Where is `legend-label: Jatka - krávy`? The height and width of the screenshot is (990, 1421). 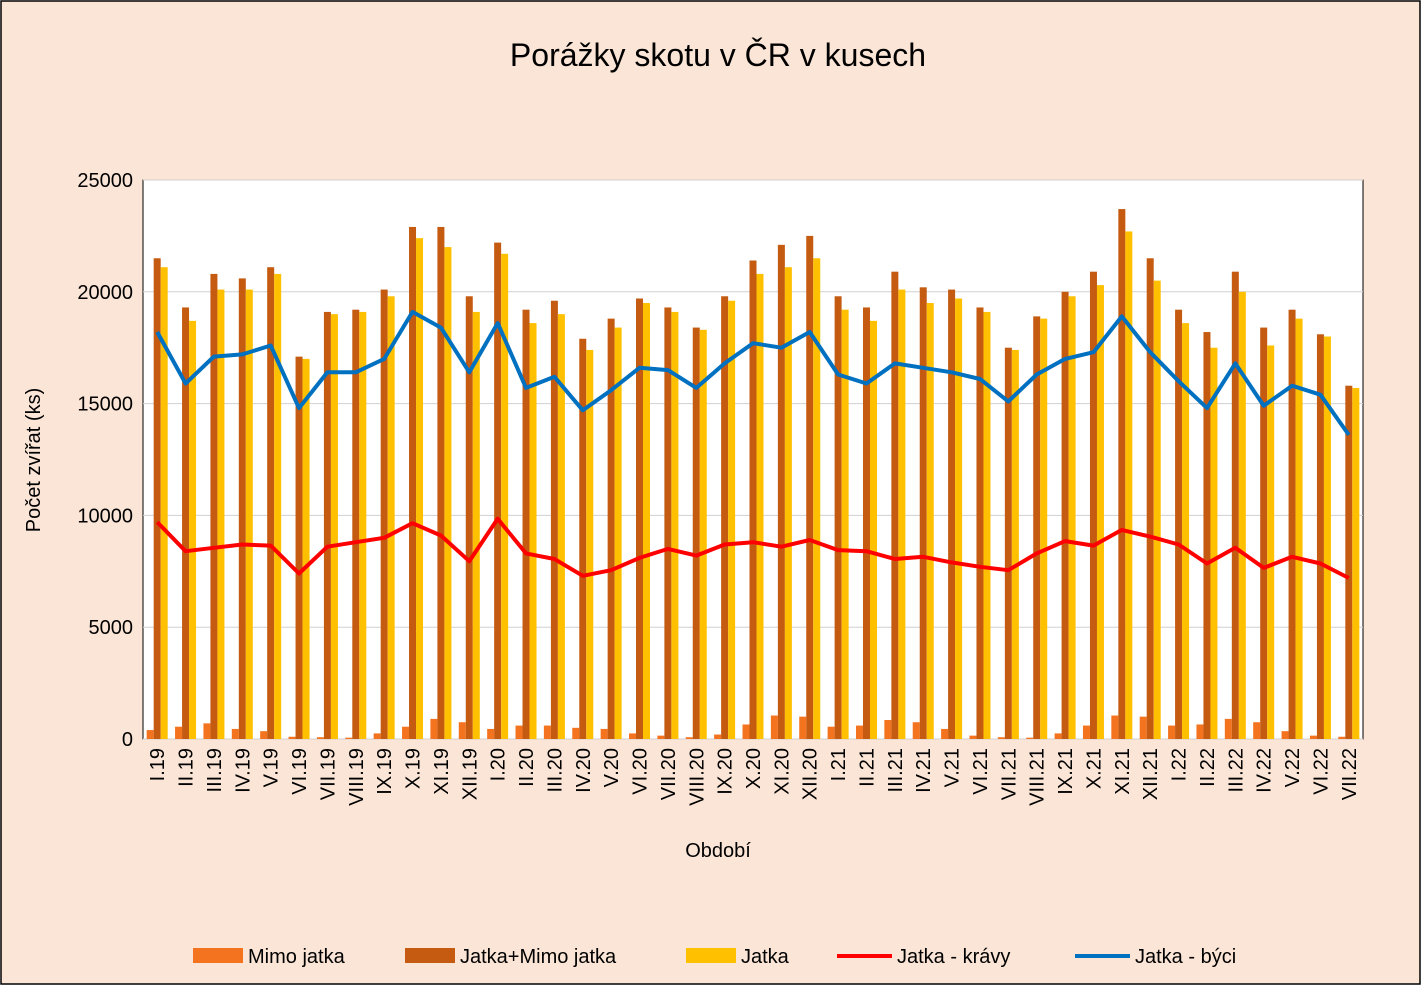 legend-label: Jatka - krávy is located at coordinates (953, 957).